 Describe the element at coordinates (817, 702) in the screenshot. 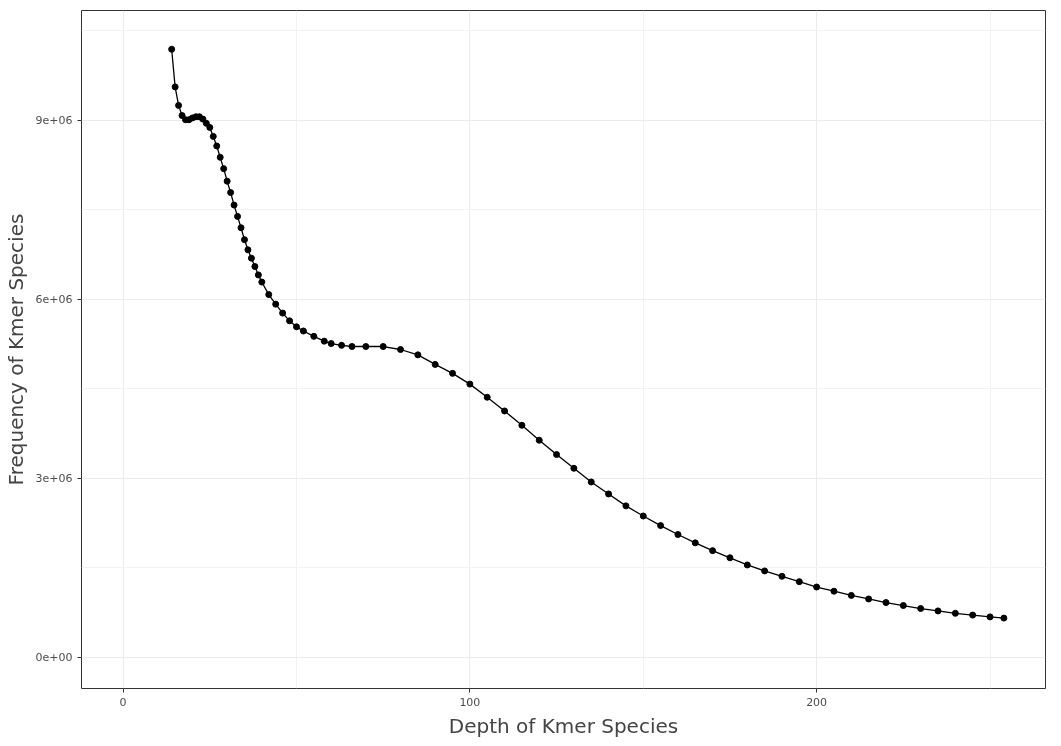

I see `x-tick-label: 200` at that location.